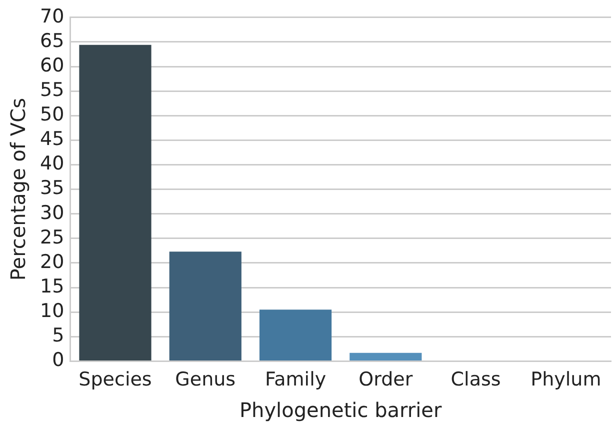  What do you see at coordinates (52, 261) in the screenshot?
I see `y-tick-label: 20` at bounding box center [52, 261].